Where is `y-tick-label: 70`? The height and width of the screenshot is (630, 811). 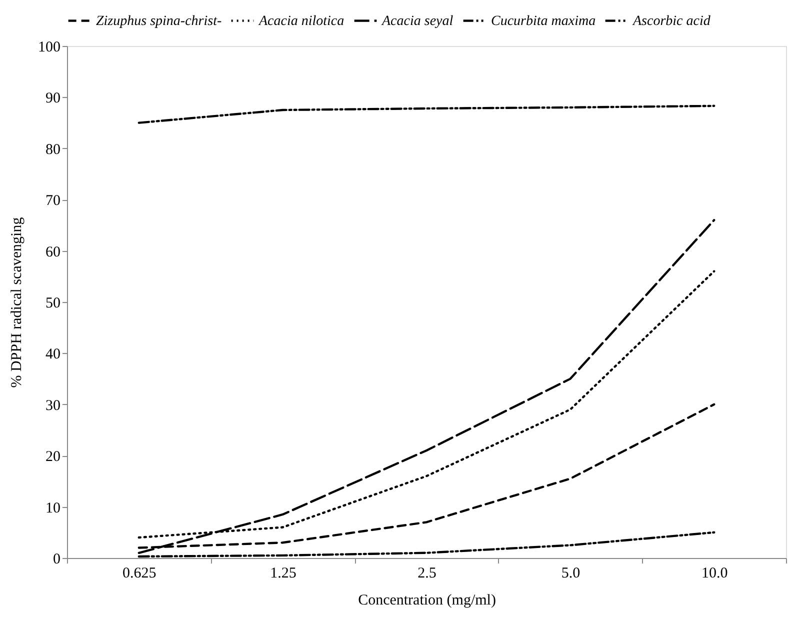
y-tick-label: 70 is located at coordinates (53, 201).